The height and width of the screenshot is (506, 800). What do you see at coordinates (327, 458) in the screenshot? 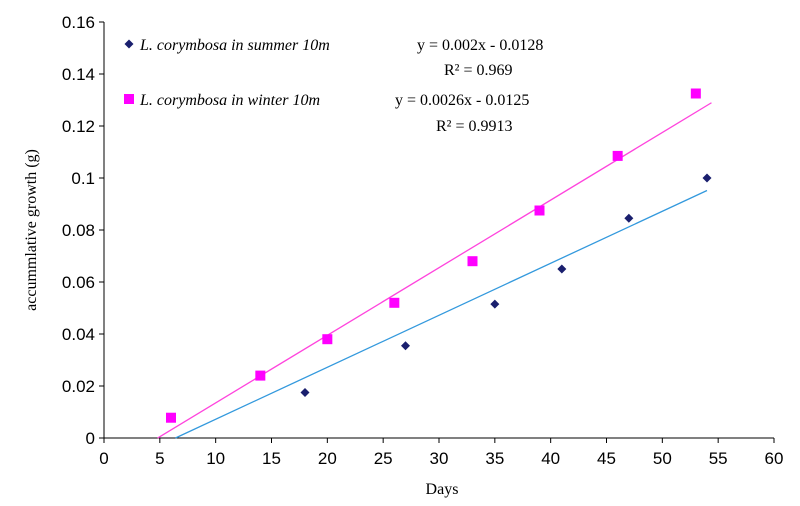
I see `x-tick-label: 20` at bounding box center [327, 458].